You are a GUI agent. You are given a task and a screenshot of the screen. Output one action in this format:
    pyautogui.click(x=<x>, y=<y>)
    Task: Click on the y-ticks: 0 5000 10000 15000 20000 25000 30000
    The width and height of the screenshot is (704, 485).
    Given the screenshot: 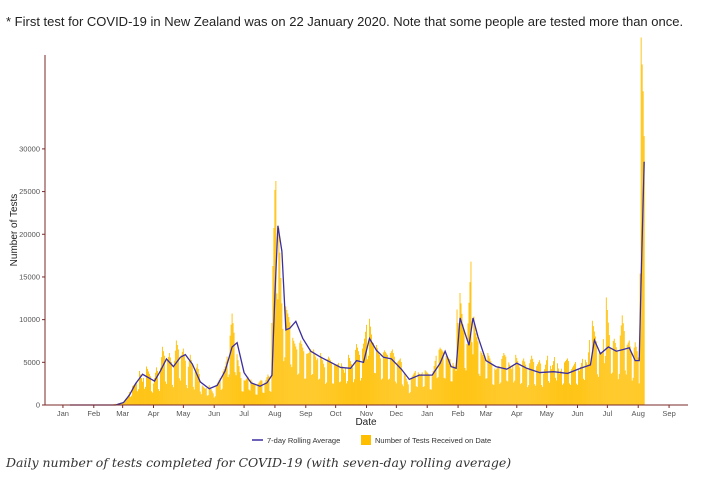 What is the action you would take?
    pyautogui.click(x=32, y=277)
    